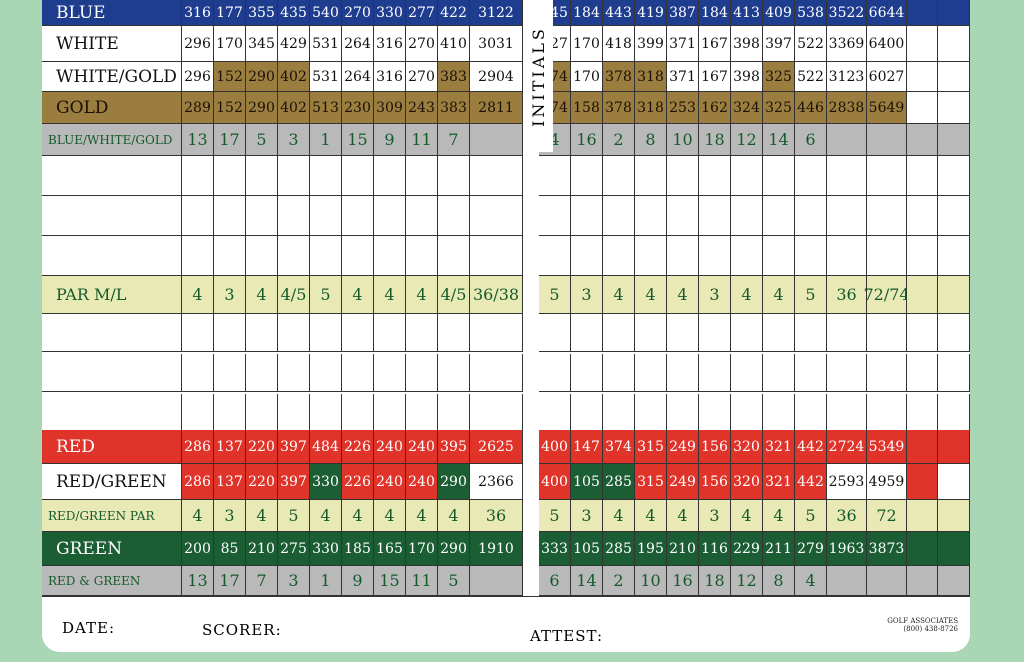 This screenshot has height=662, width=1024. I want to click on red-green-tee-in-cell-1: 105, so click(587, 482).